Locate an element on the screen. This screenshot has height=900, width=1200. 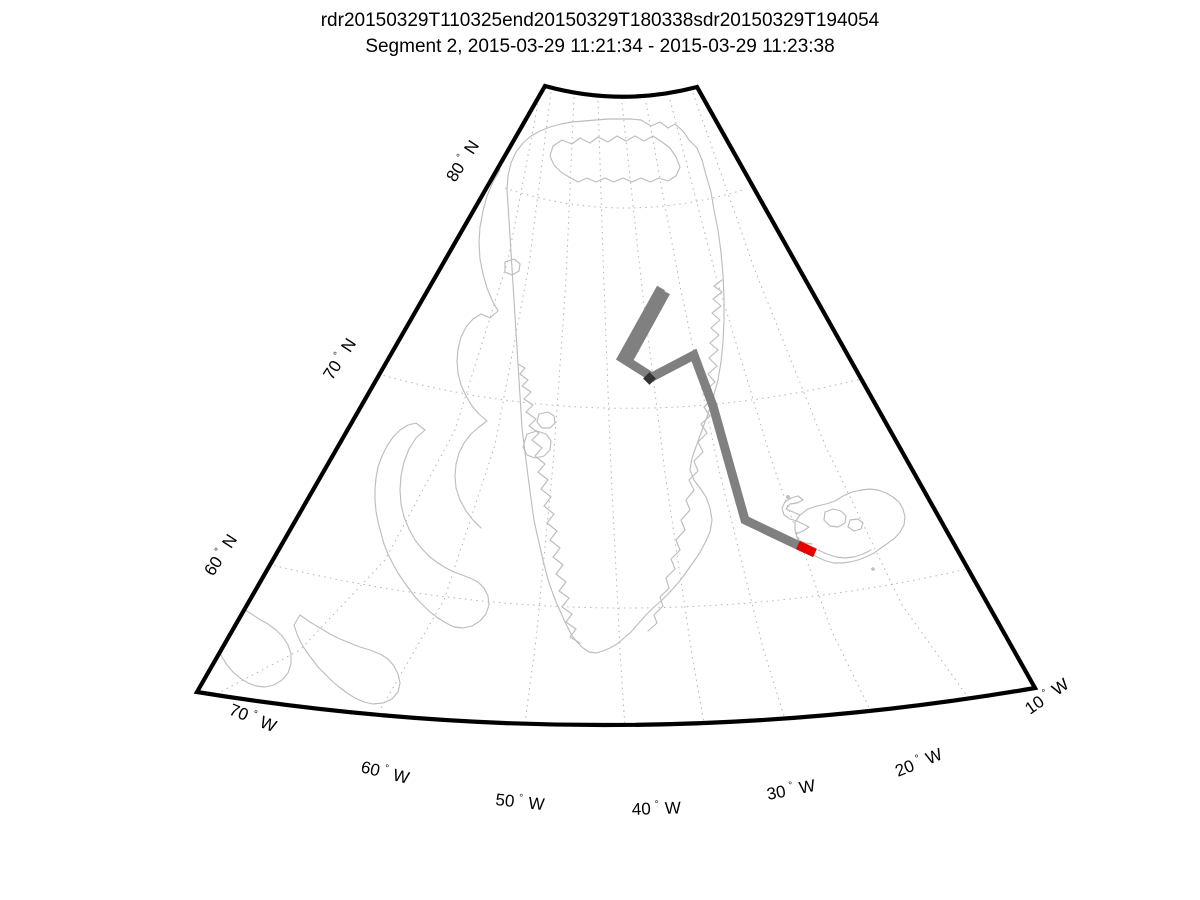
coastline-iceland-westfjords is located at coordinates (797, 520).